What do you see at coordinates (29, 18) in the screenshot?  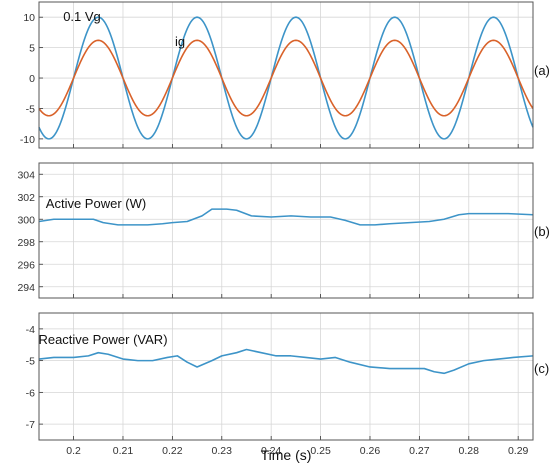 I see `y-tick-label: 10` at bounding box center [29, 18].